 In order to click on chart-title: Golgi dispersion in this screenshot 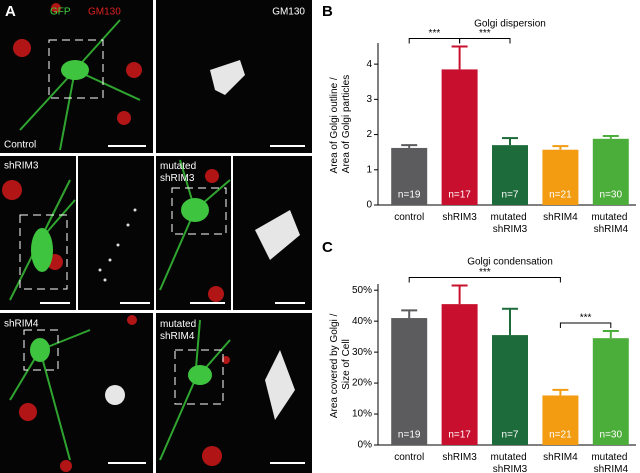, I will do `click(510, 24)`.